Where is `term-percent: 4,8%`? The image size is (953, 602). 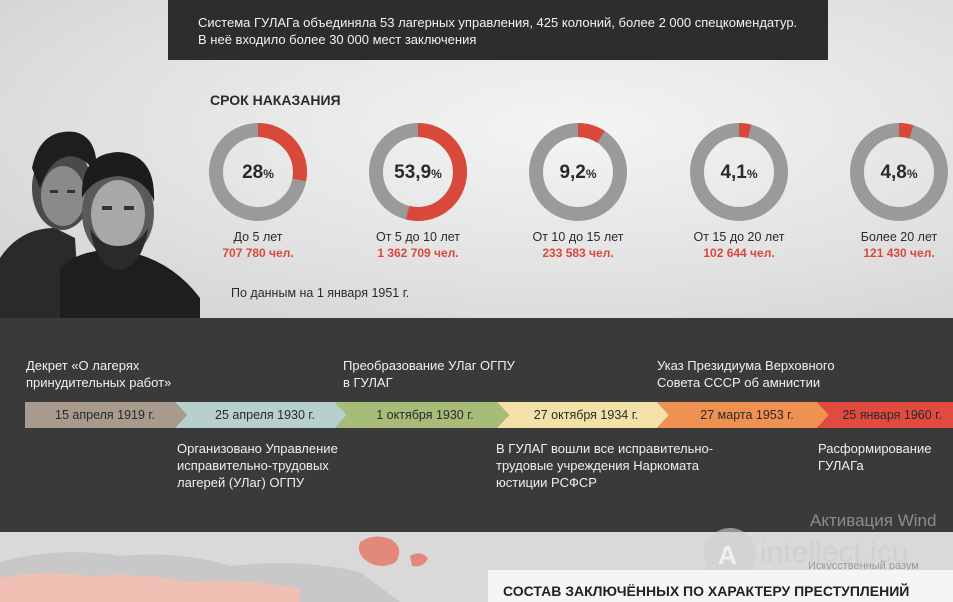 term-percent: 4,8% is located at coordinates (899, 172).